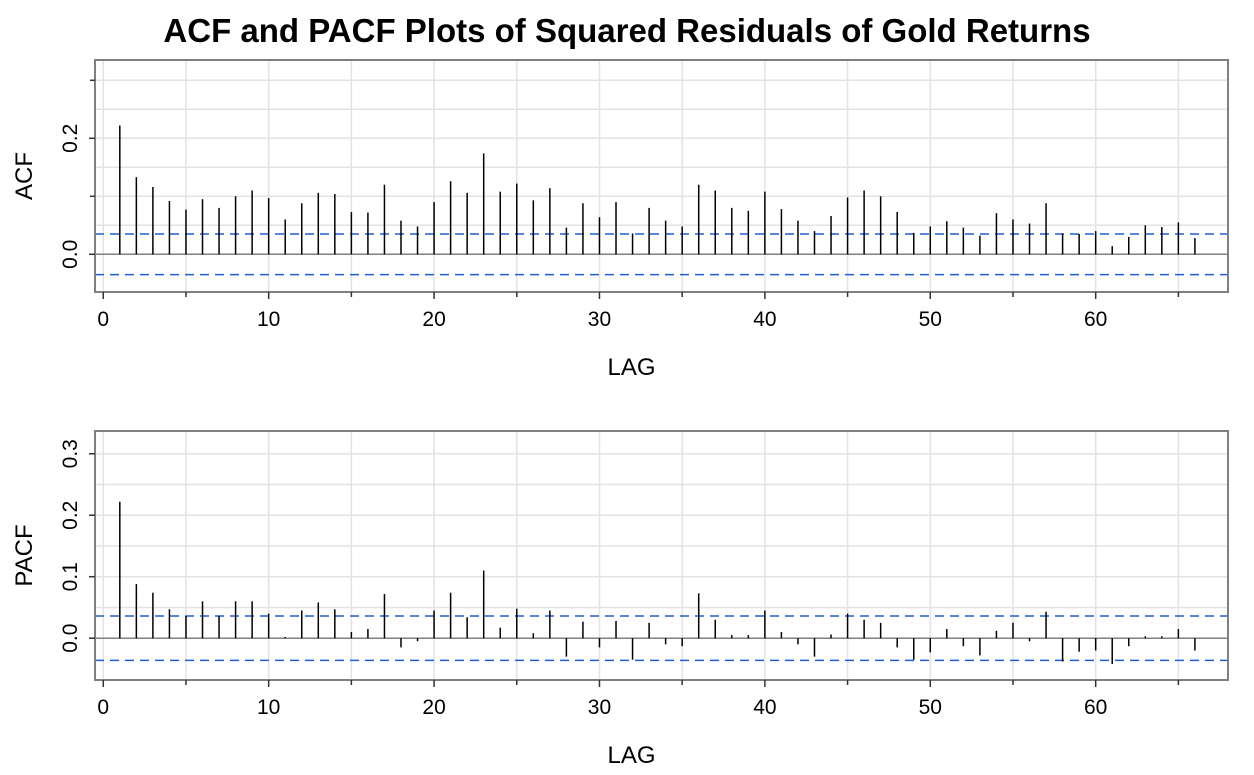 The image size is (1254, 775). Describe the element at coordinates (268, 707) in the screenshot. I see `pacf-x-tick-label: 10` at that location.